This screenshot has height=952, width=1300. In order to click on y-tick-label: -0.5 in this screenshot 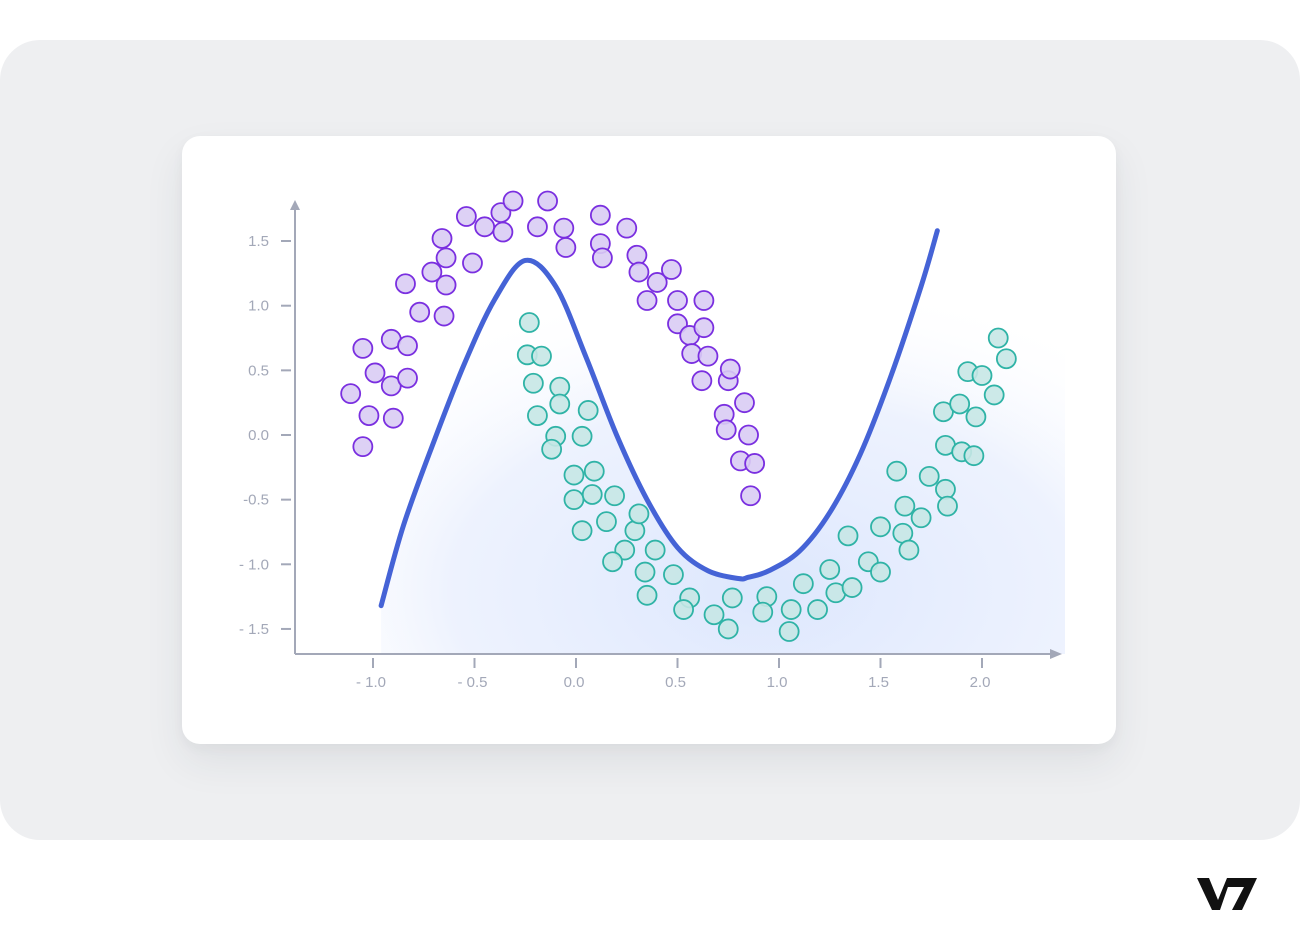, I will do `click(256, 500)`.